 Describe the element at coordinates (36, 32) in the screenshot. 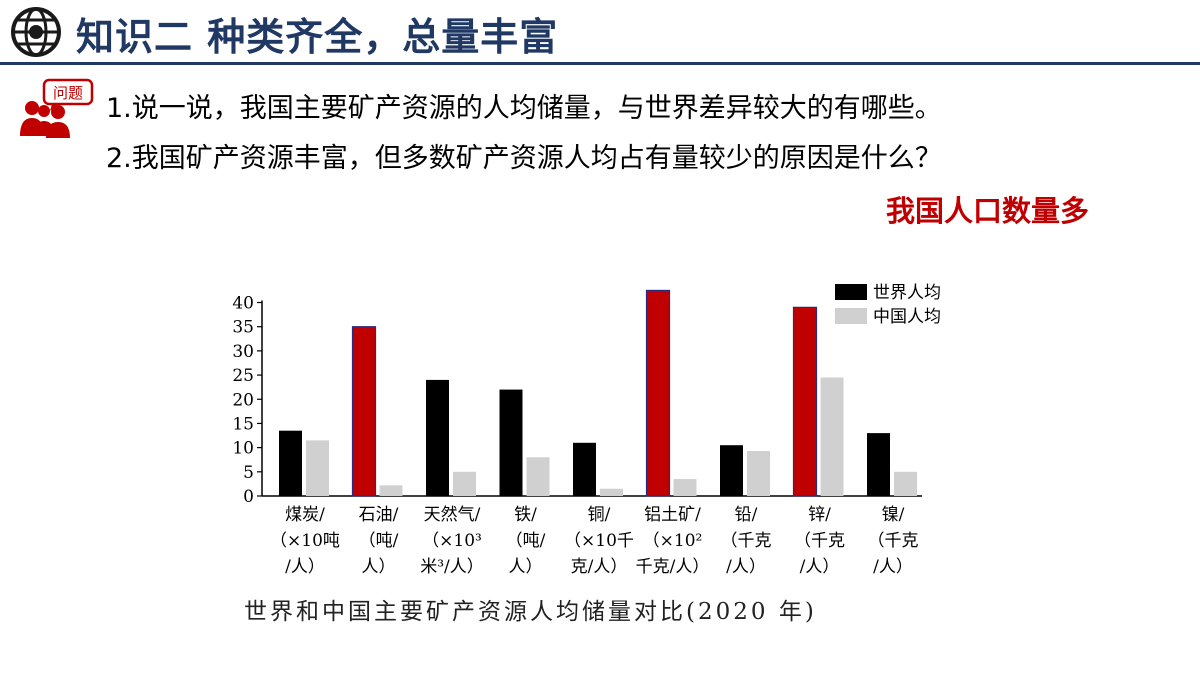

I see `globe-icon` at that location.